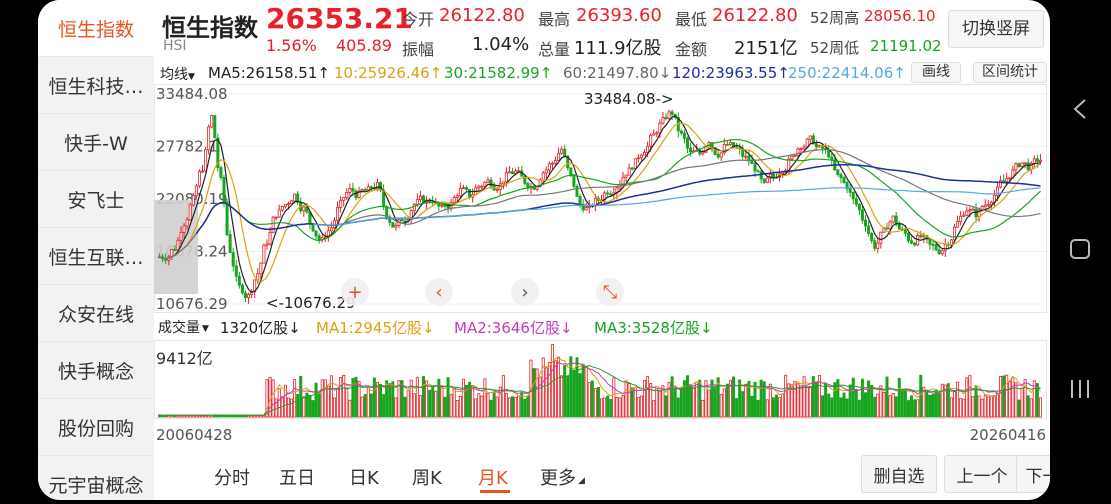 Image resolution: width=1111 pixels, height=504 pixels. Describe the element at coordinates (899, 474) in the screenshot. I see `remove-button: 删自选` at that location.